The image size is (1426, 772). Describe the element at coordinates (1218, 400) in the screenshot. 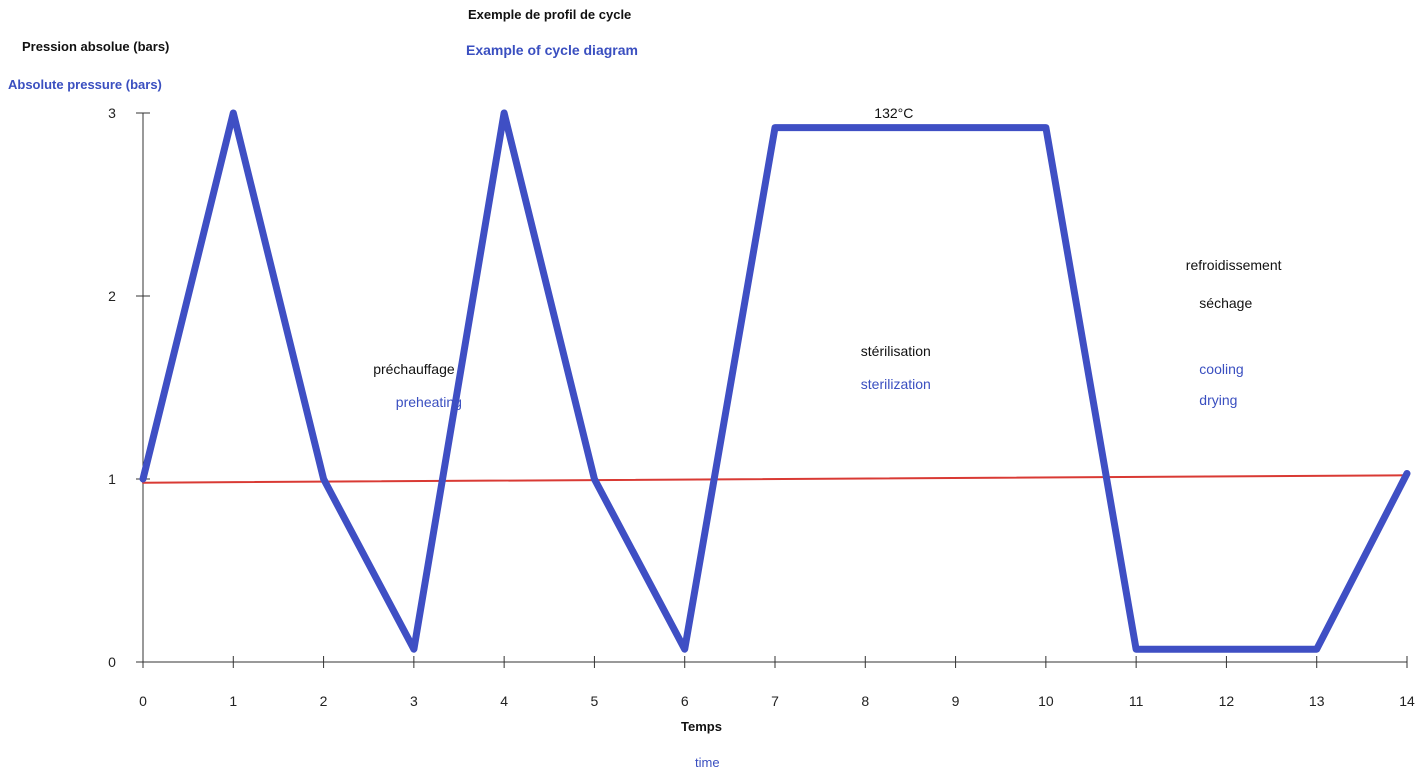

I see `annotation-label: drying` at that location.